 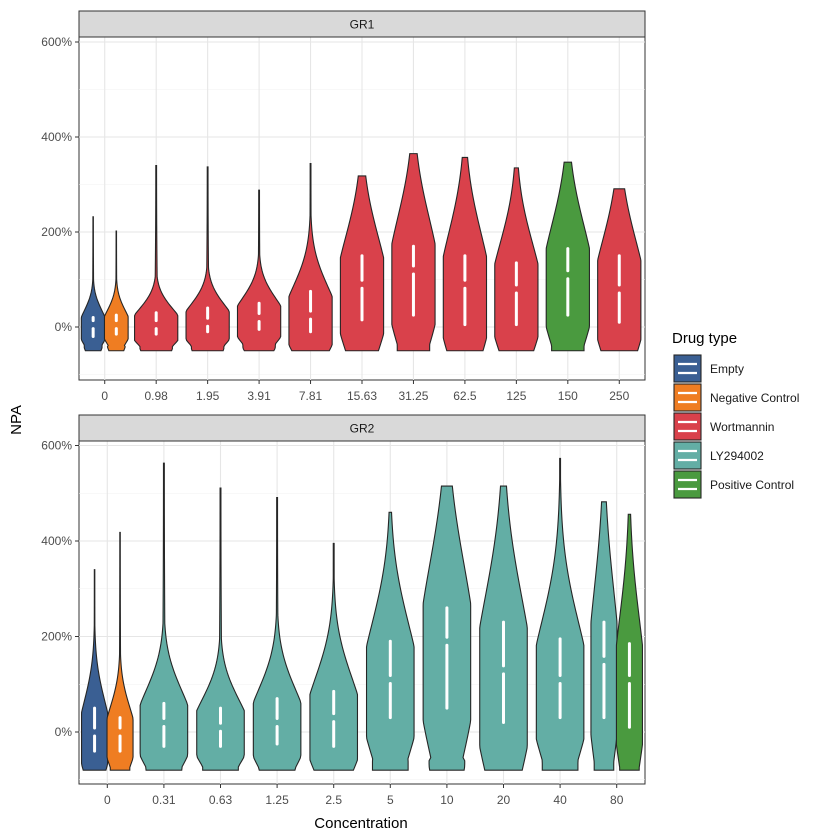 What do you see at coordinates (333, 800) in the screenshot?
I see `x-tick-label: 2.5` at bounding box center [333, 800].